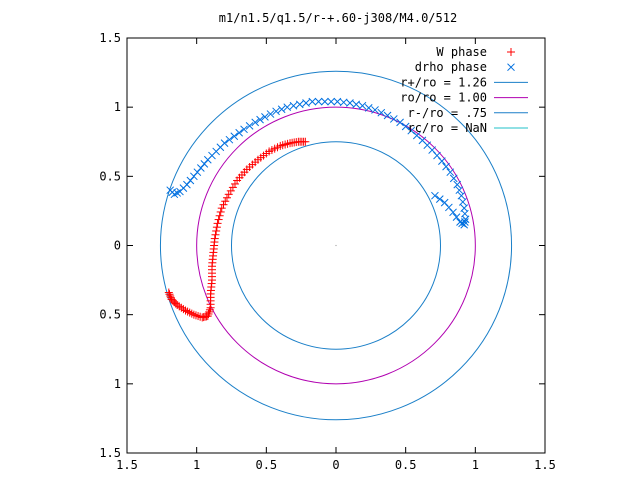  What do you see at coordinates (443, 98) in the screenshot?
I see `legend-label: ro/ro = 1.00` at bounding box center [443, 98].